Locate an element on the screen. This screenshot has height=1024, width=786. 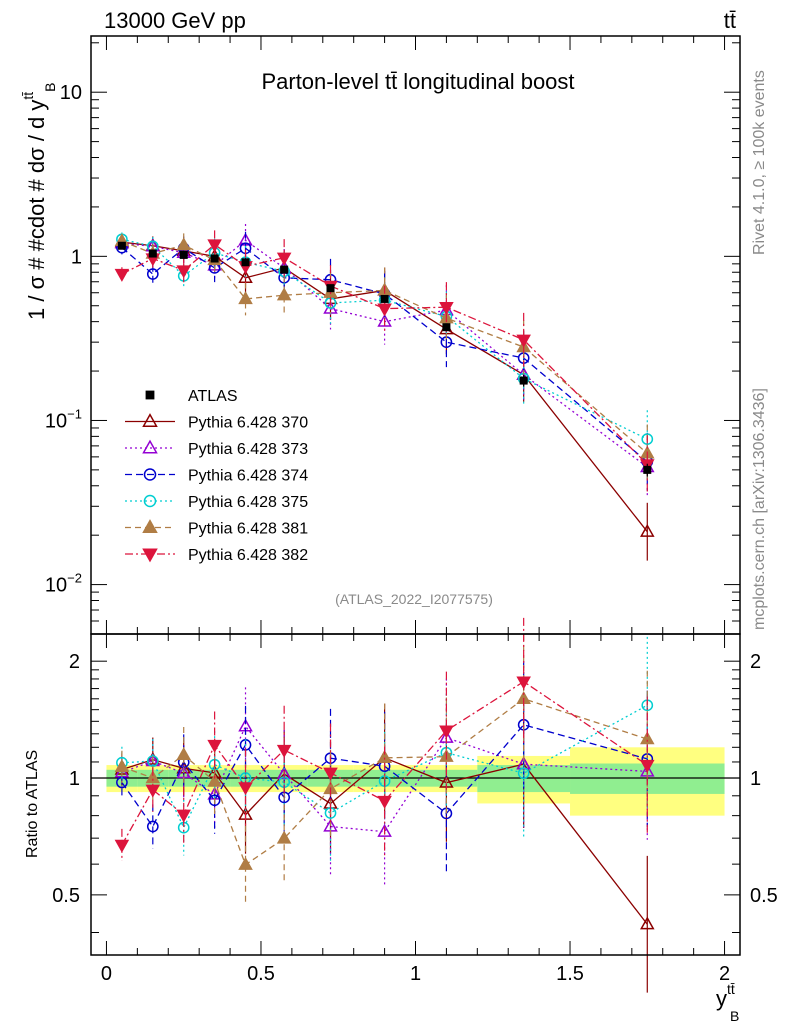
legend-entry: Pythia 6.428 370 is located at coordinates (216, 422).